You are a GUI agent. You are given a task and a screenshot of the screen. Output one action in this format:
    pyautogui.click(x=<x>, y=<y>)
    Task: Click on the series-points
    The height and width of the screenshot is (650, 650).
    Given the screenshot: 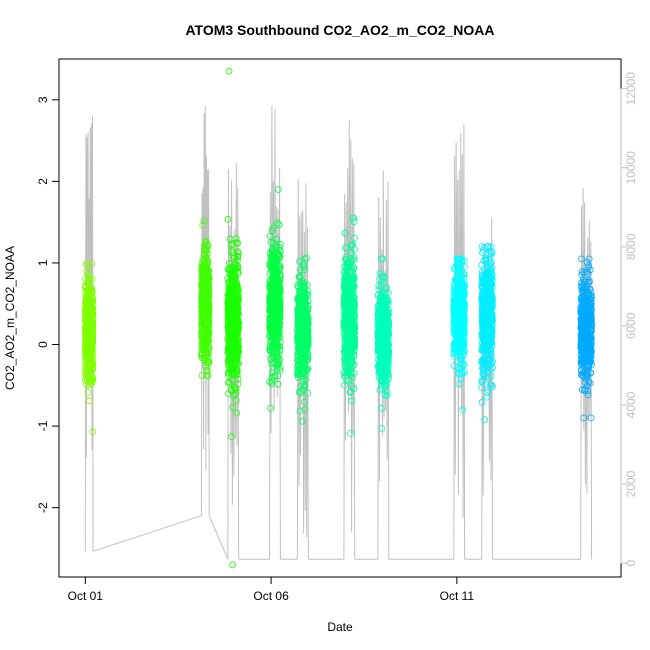 What is the action you would take?
    pyautogui.click(x=89, y=348)
    